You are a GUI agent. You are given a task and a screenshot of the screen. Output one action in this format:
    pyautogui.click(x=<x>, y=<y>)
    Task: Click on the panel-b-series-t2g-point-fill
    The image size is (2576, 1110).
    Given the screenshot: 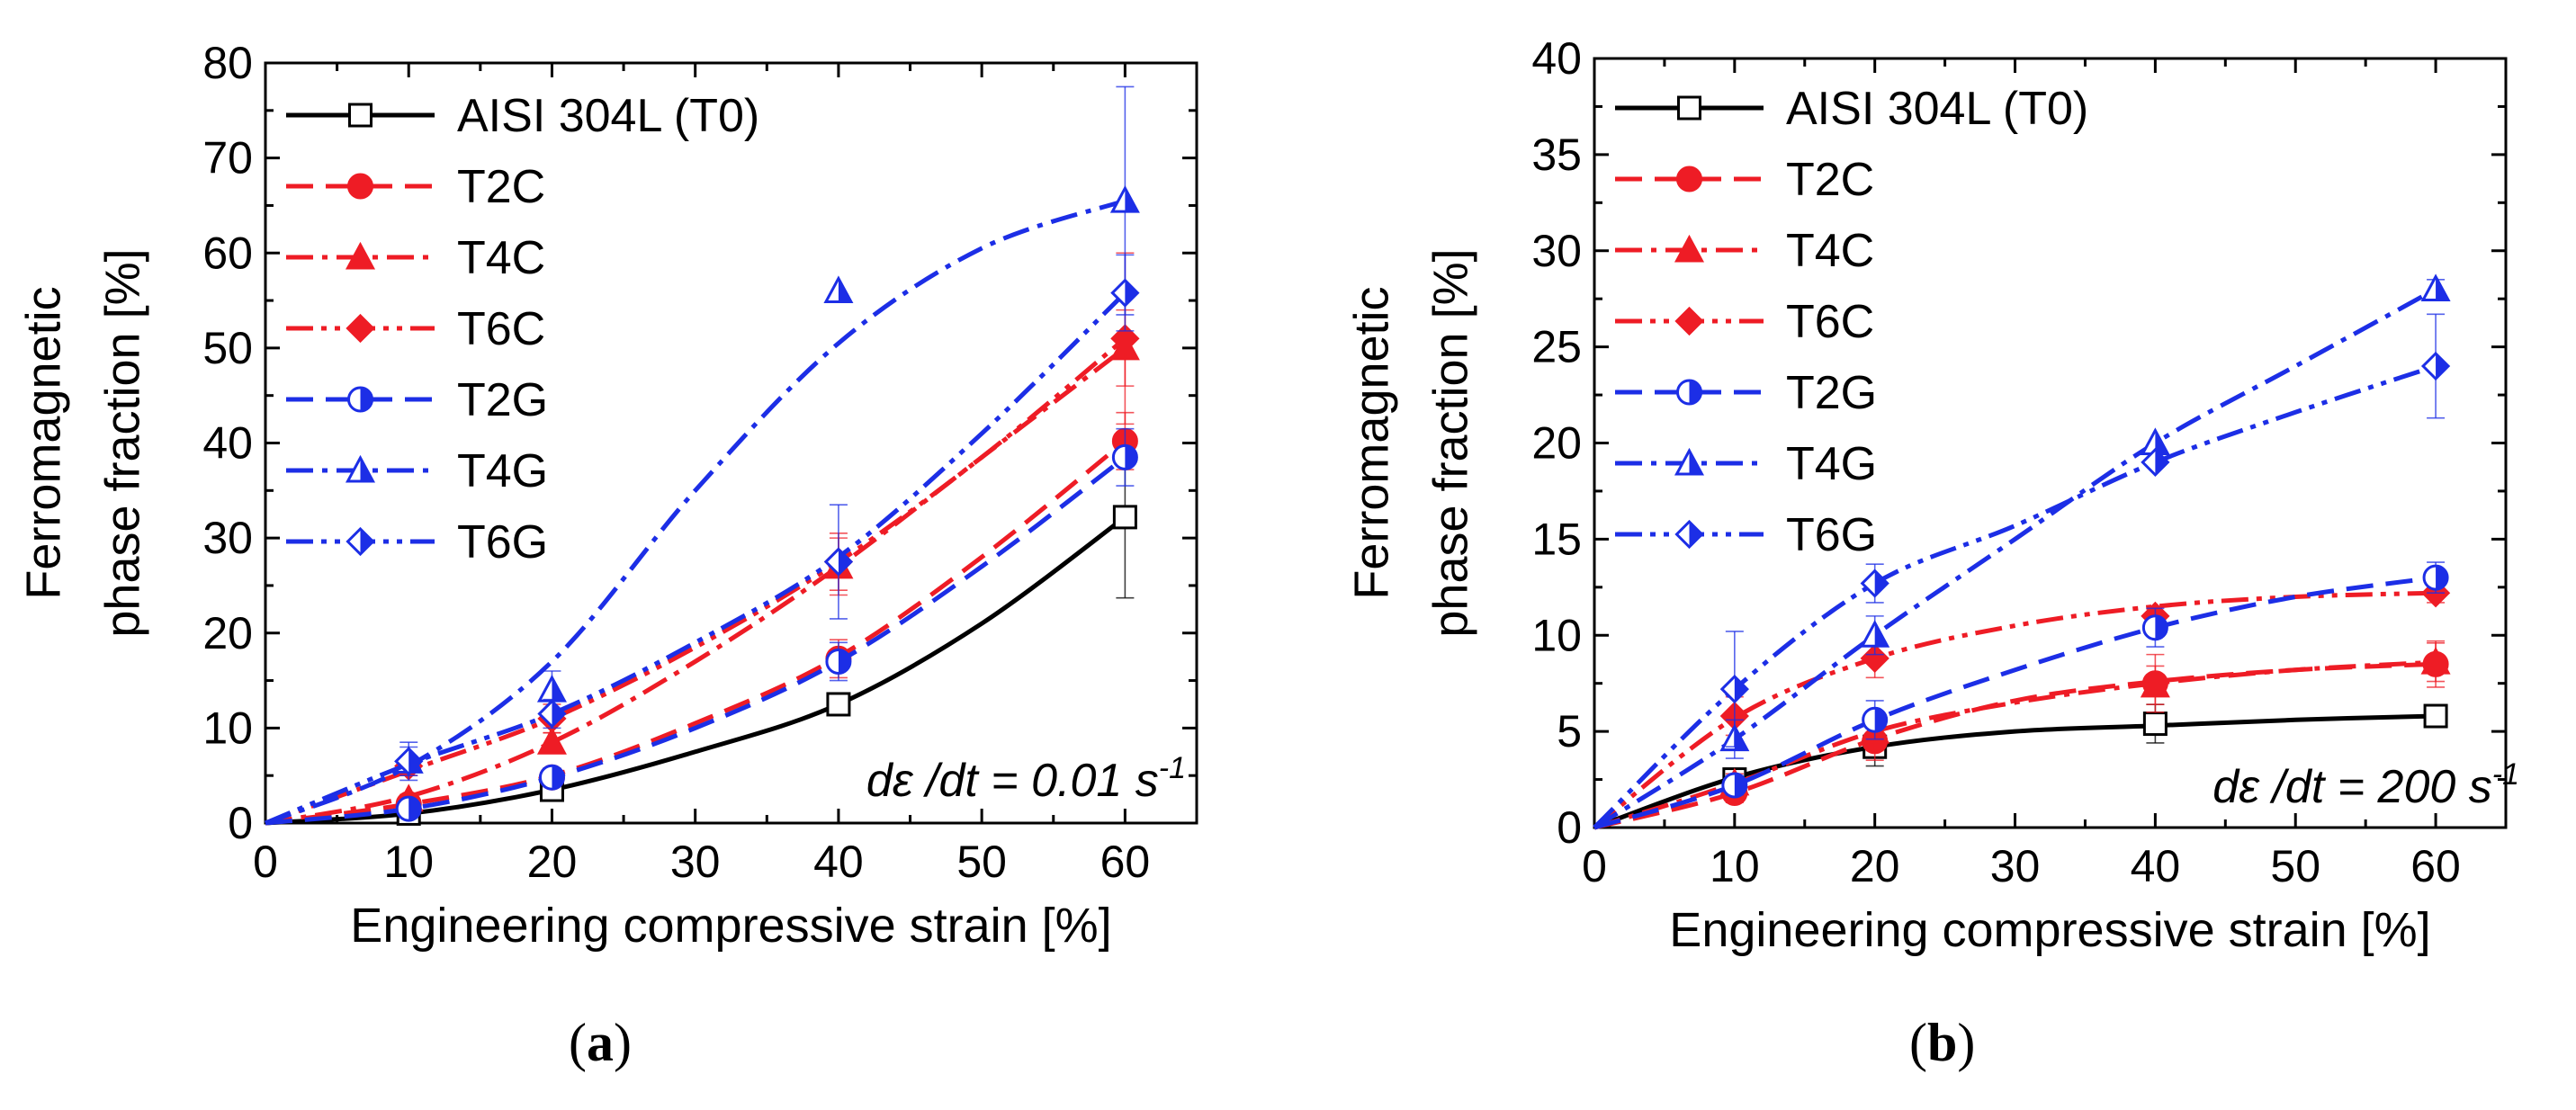 What is the action you would take?
    pyautogui.click(x=1881, y=720)
    